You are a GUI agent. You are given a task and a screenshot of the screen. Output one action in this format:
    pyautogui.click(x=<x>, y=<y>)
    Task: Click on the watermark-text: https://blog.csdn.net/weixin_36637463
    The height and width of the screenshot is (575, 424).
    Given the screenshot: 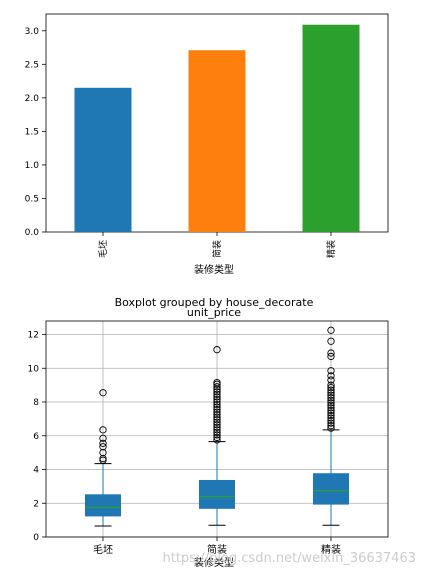 What is the action you would take?
    pyautogui.click(x=289, y=558)
    